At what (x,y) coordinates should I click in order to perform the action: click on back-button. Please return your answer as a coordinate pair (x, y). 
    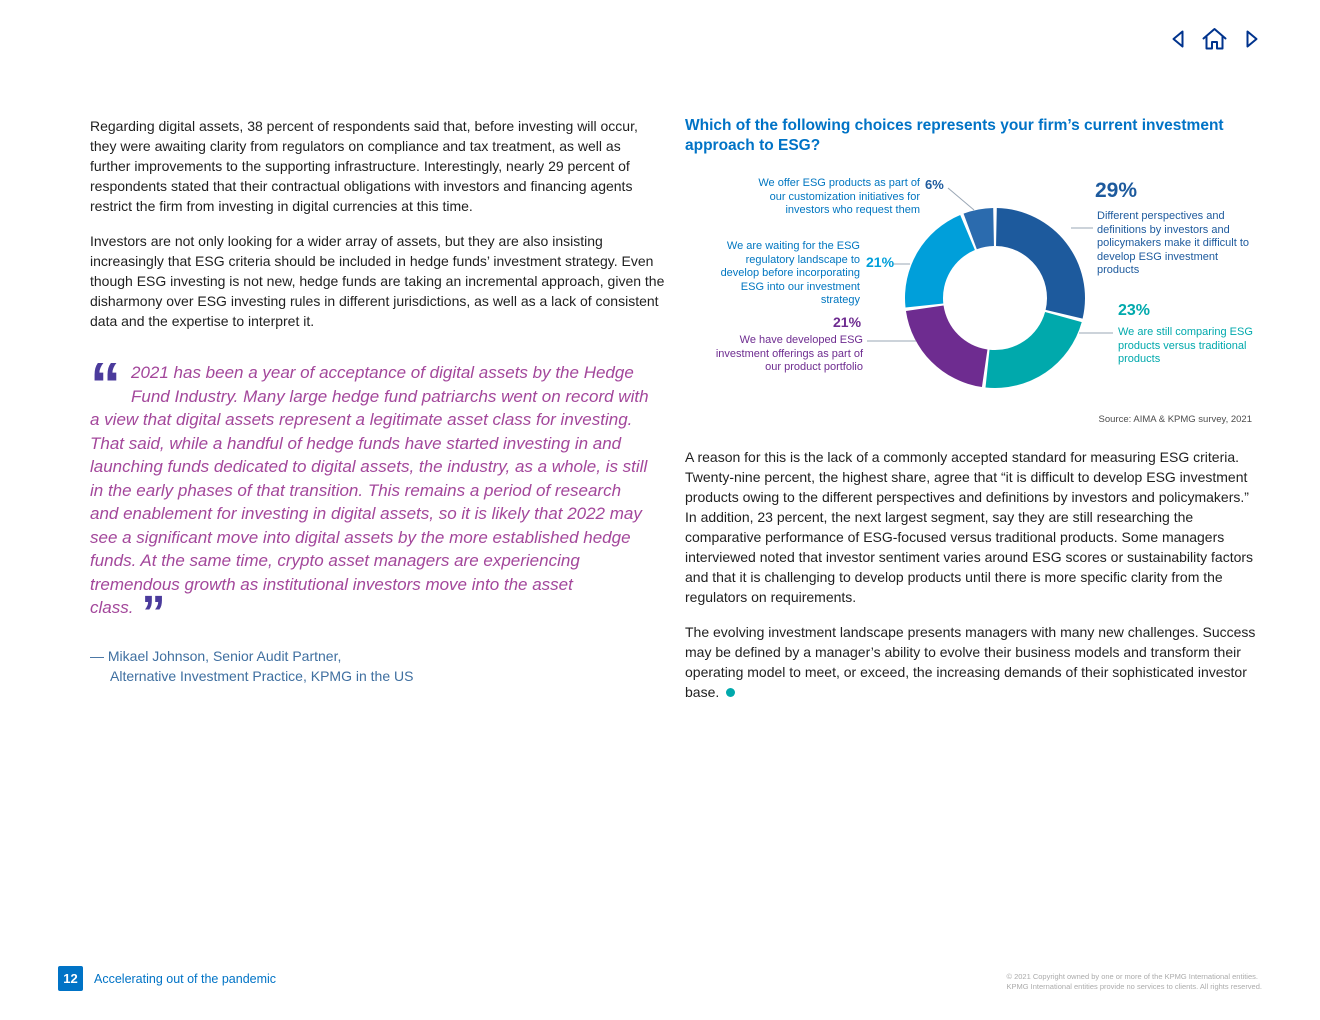
    Looking at the image, I should click on (1178, 41).